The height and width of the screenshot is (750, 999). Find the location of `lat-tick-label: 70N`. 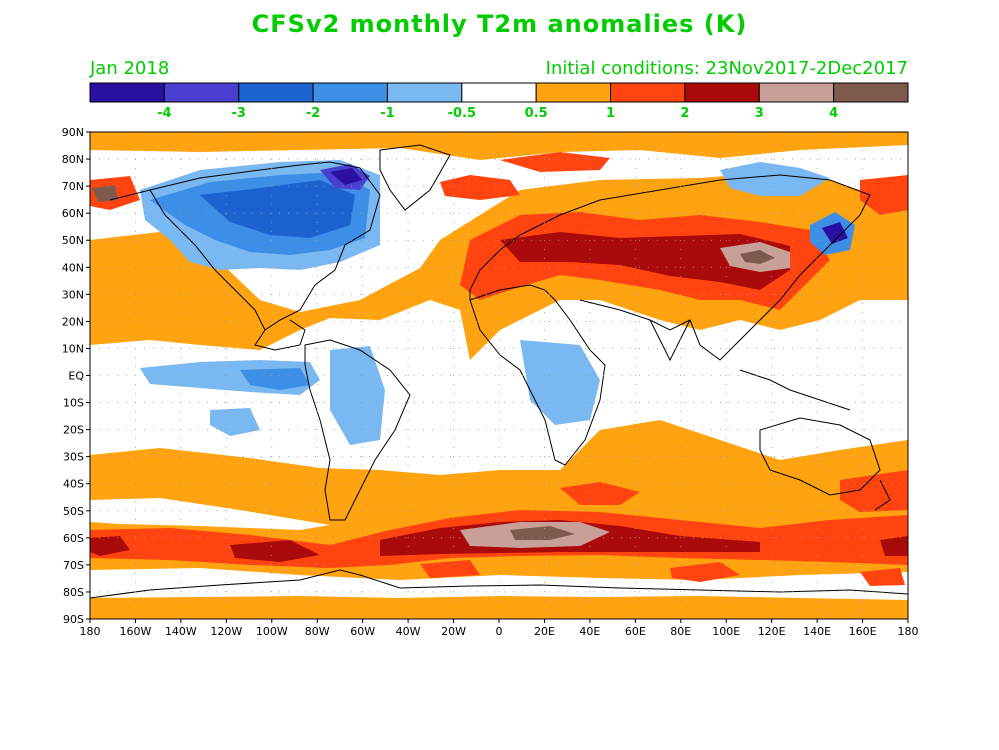

lat-tick-label: 70N is located at coordinates (73, 186).